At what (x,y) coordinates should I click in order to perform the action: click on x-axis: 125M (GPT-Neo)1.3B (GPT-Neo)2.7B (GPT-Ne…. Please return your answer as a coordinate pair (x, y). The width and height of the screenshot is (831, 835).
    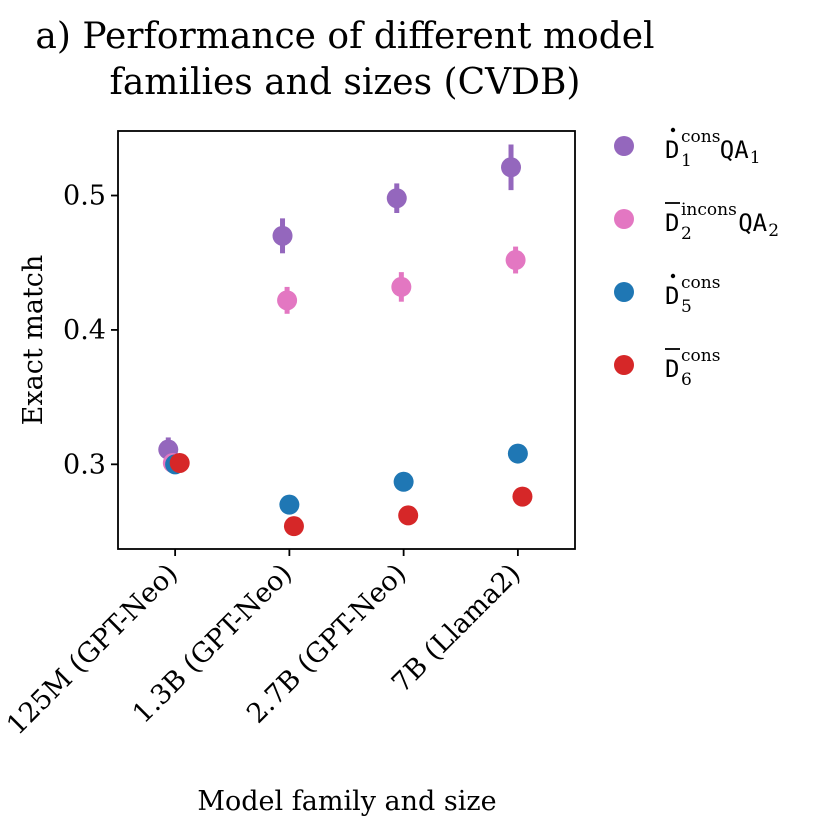
    Looking at the image, I should click on (264, 645).